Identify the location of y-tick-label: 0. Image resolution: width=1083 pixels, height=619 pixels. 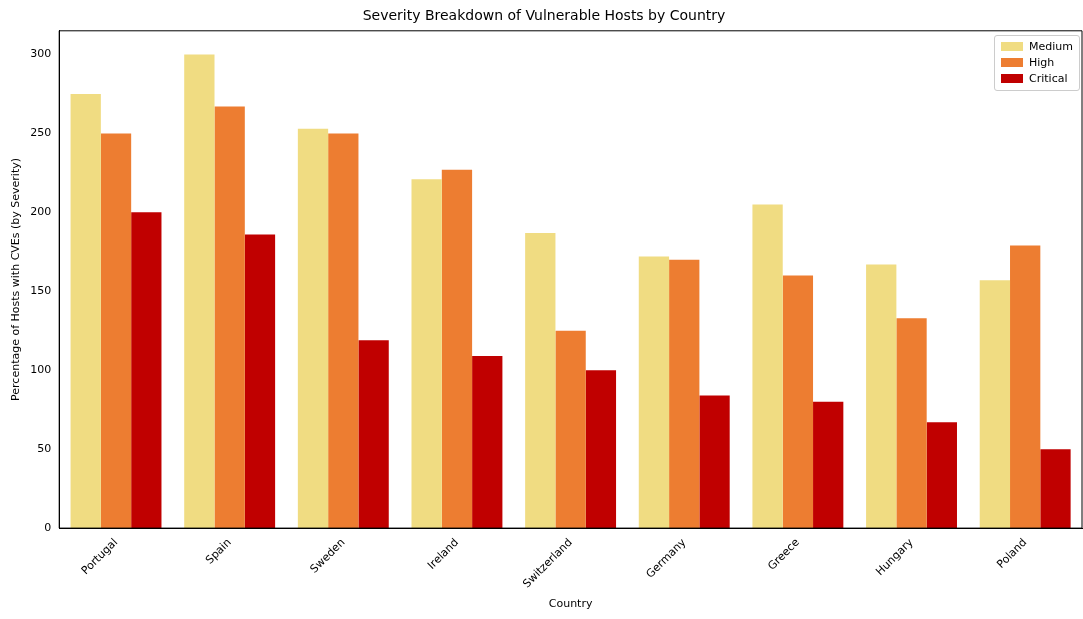
(48, 527).